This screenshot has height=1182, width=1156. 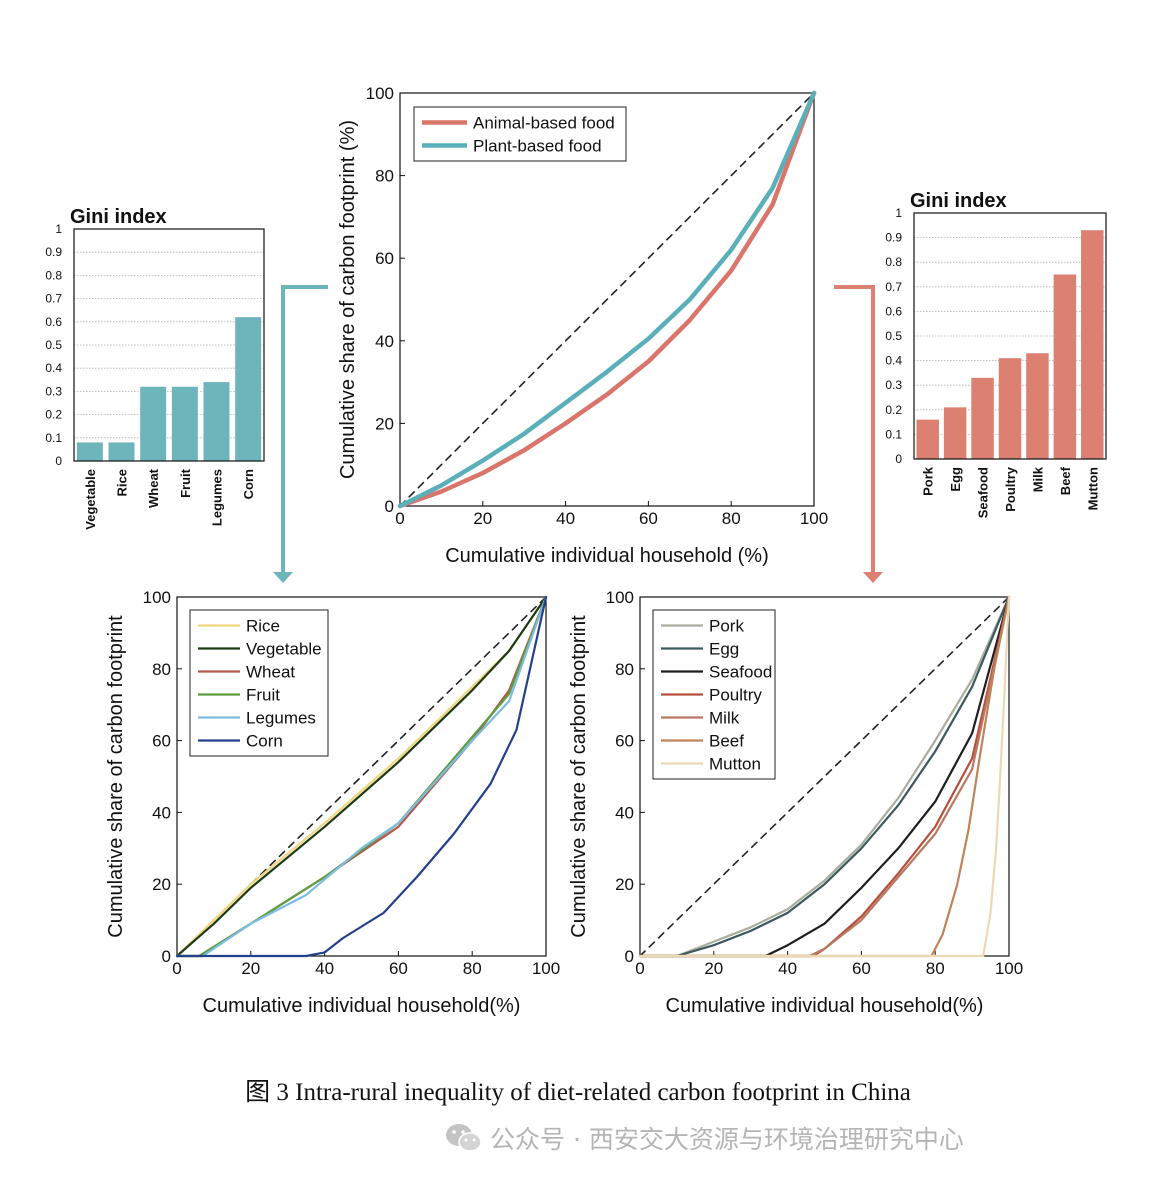 I want to click on category-label-vegetable: Vegetable, so click(x=90, y=499).